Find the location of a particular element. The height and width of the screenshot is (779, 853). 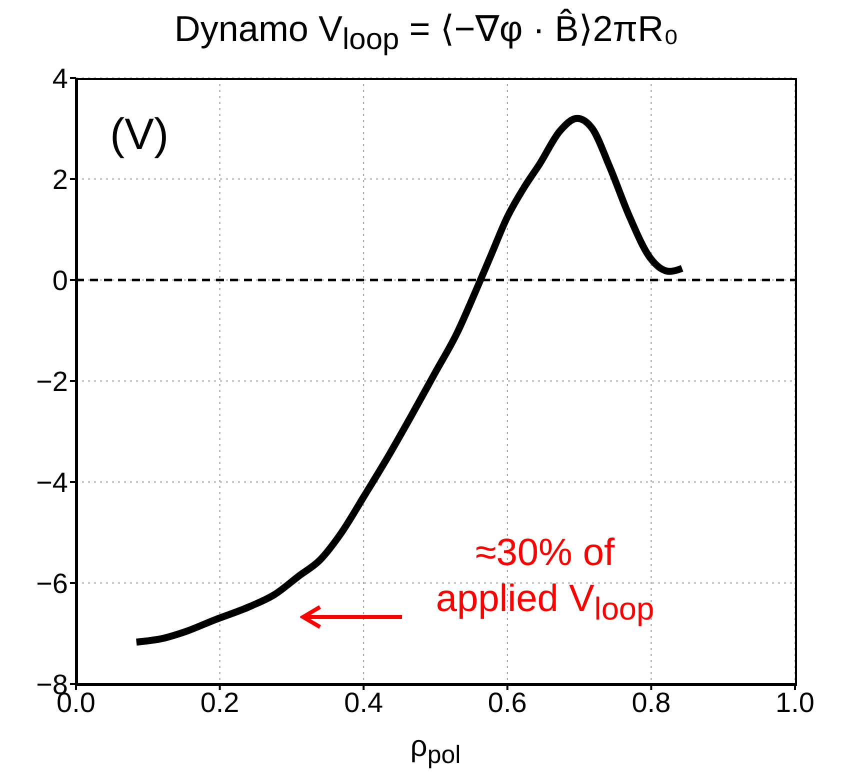

x-tick-label: 1.0 is located at coordinates (795, 702).